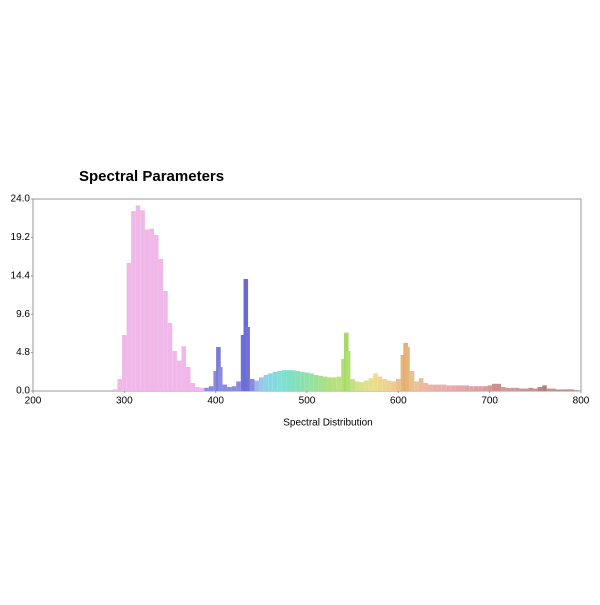  Describe the element at coordinates (327, 423) in the screenshot. I see `x-axis-label: Spectral Distribution` at that location.